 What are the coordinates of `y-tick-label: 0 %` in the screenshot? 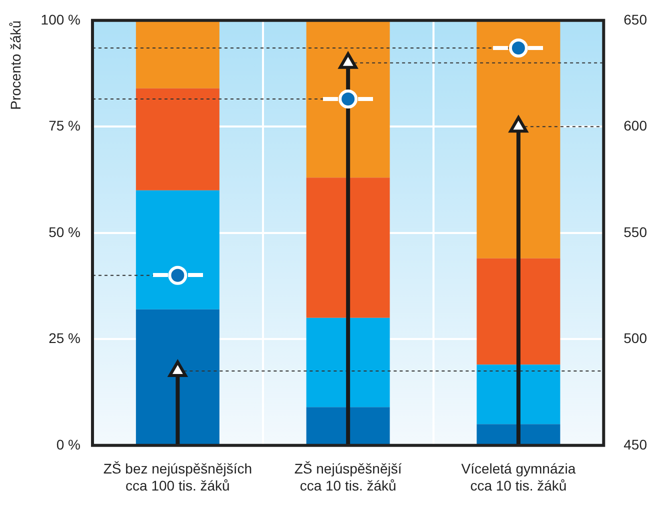 It's located at (68, 444).